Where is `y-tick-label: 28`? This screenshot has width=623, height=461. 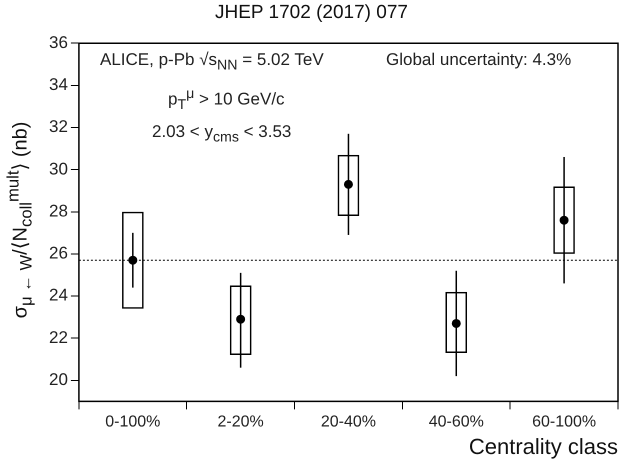
y-tick-label: 28 is located at coordinates (58, 210).